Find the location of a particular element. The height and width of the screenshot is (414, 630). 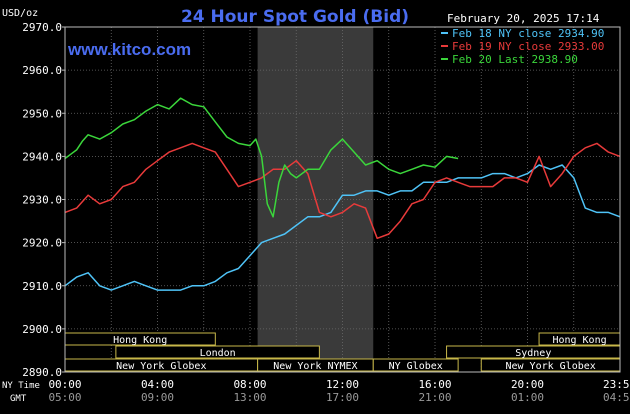

gmt-row-label: GMT is located at coordinates (18, 399).